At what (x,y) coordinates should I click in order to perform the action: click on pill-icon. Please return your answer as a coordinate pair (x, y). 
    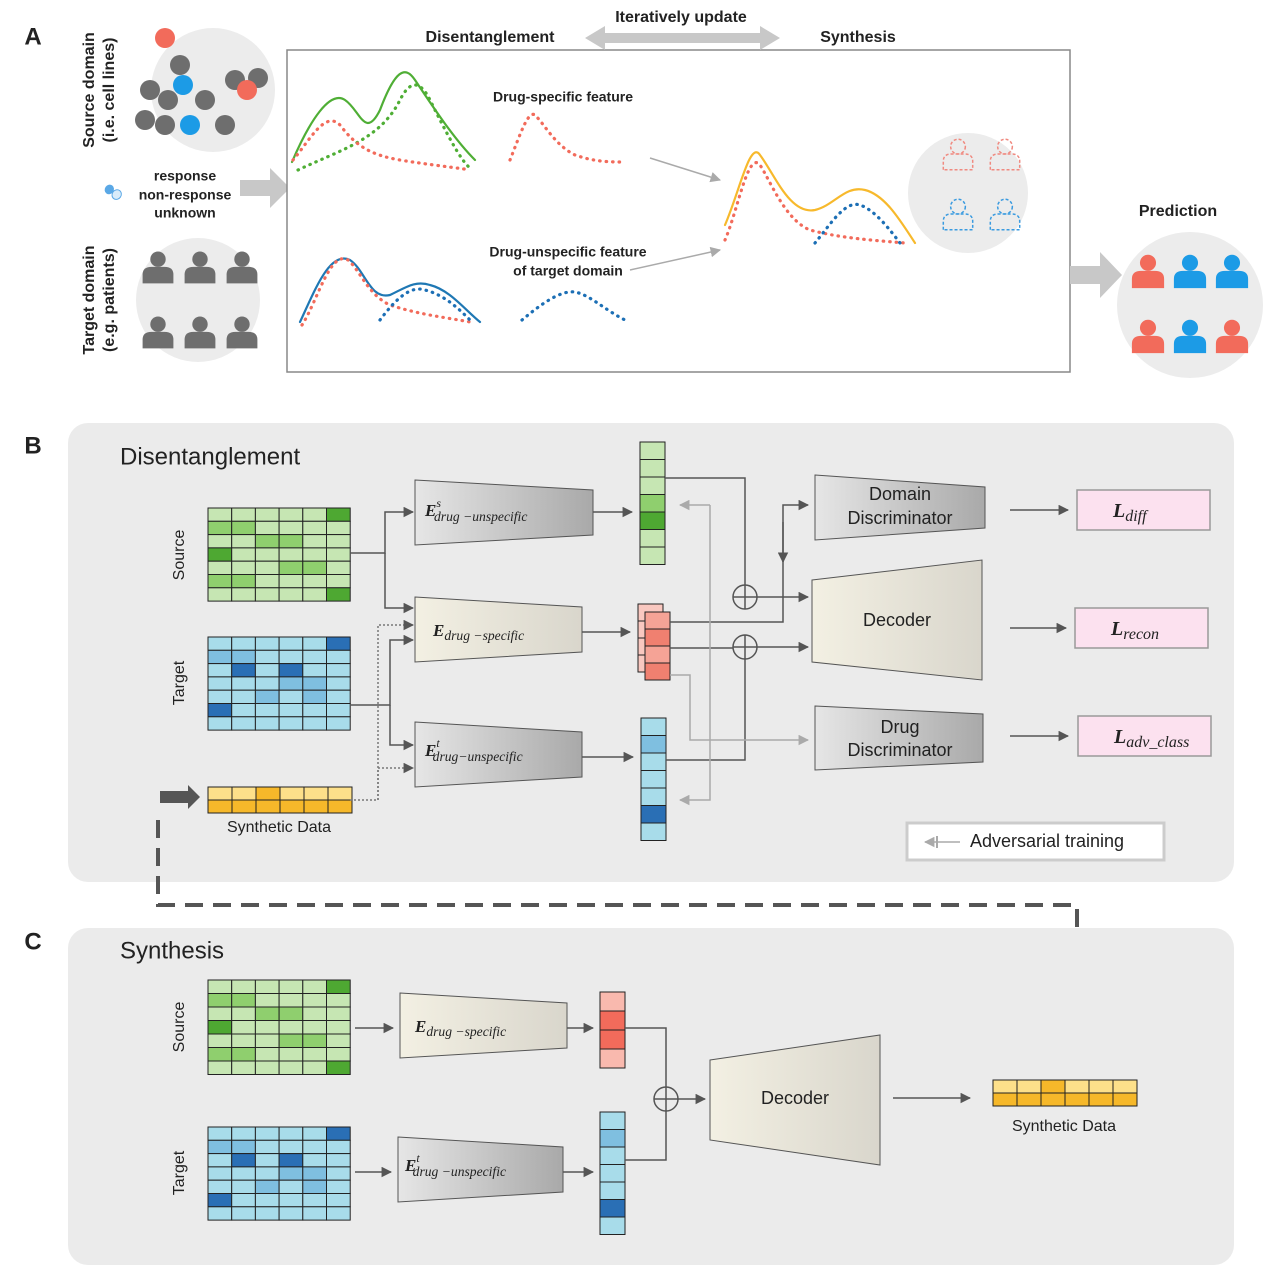
    Looking at the image, I should click on (113, 192).